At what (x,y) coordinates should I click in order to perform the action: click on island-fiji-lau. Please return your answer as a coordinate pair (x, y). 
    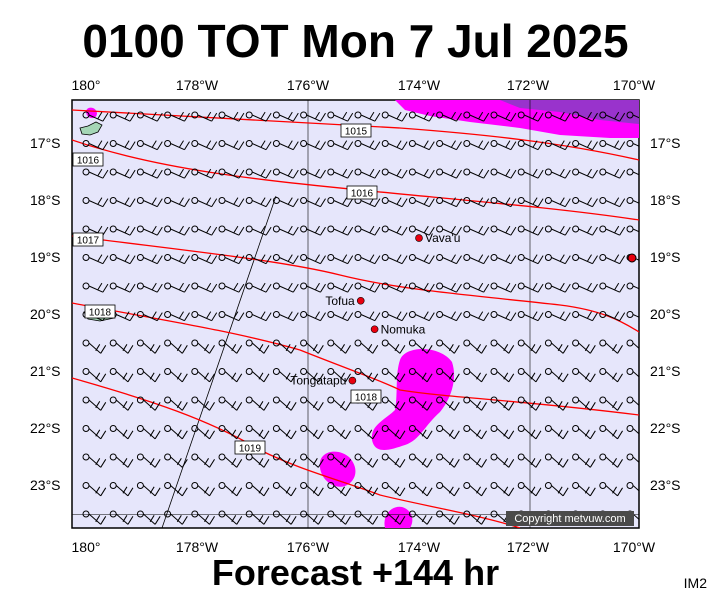
    Looking at the image, I should click on (91, 128).